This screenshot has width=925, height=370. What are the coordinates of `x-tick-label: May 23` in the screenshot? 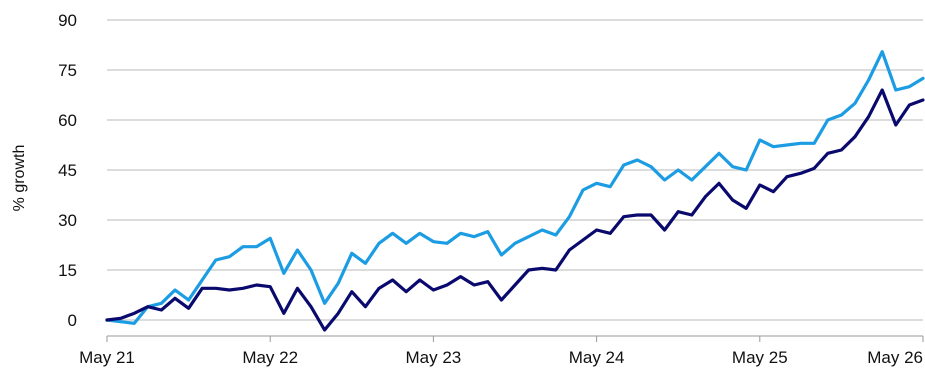 It's located at (434, 357).